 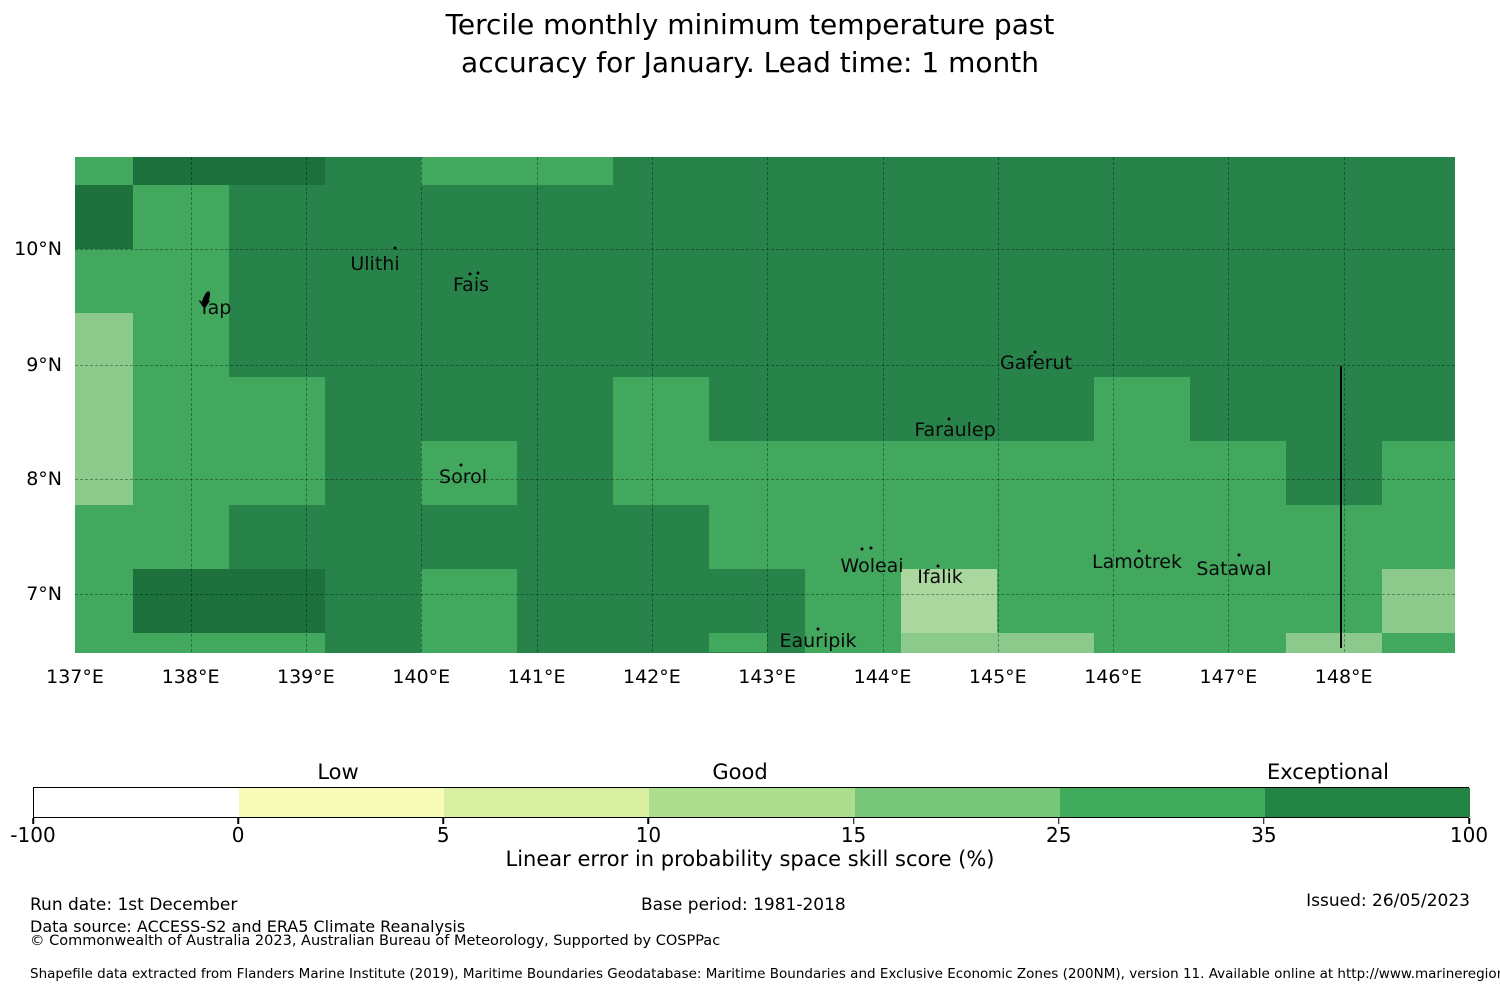 What do you see at coordinates (652, 677) in the screenshot?
I see `x-tick-label: 142°E` at bounding box center [652, 677].